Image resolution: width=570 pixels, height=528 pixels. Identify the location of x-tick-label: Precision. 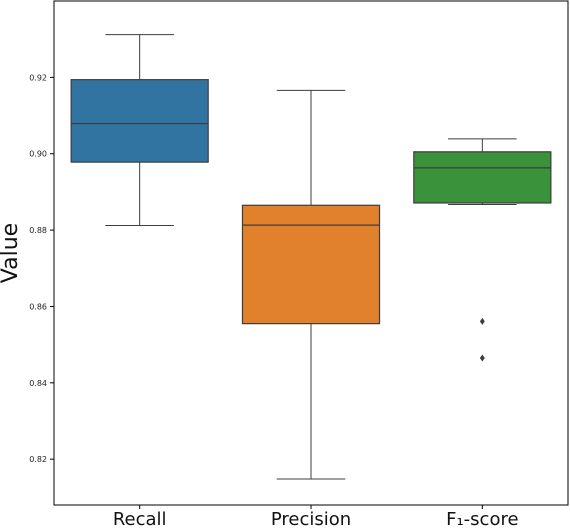
(311, 518).